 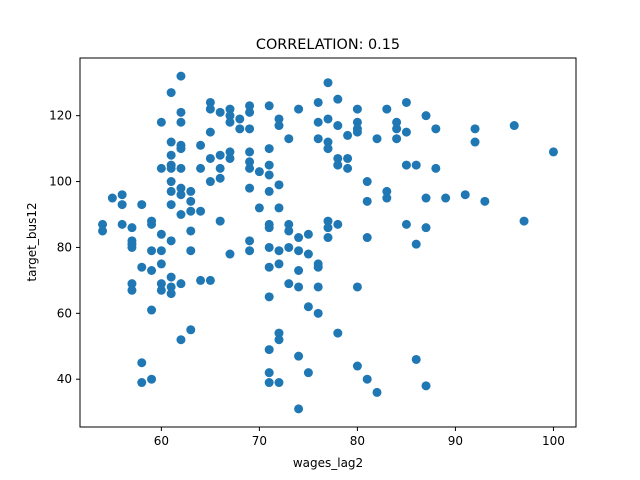 I want to click on y-tick-label: 80, so click(x=64, y=247).